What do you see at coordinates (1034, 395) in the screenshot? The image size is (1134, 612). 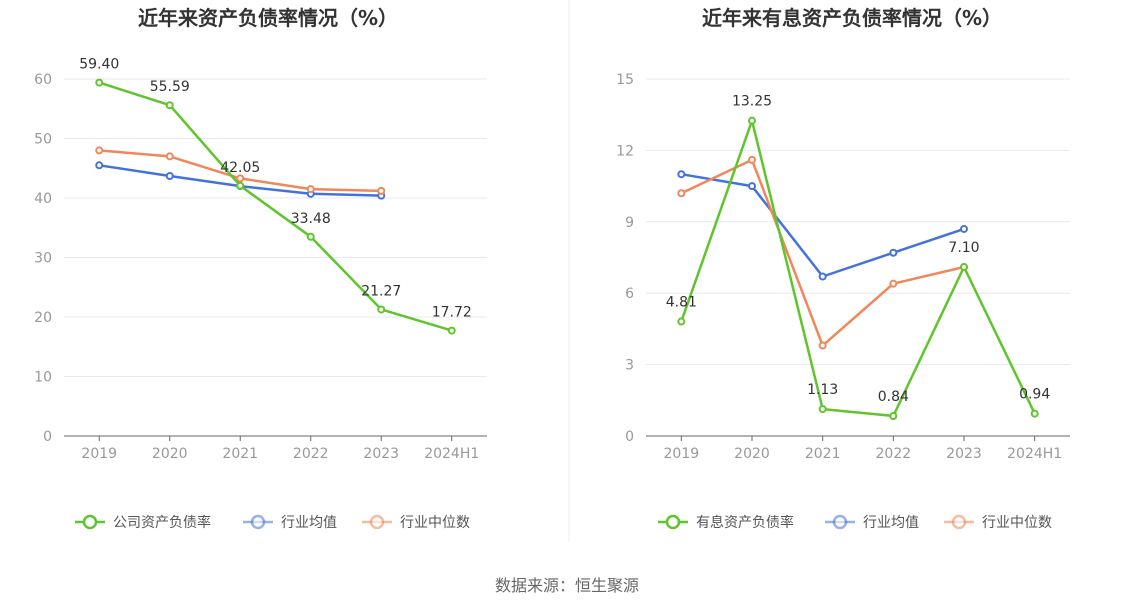 I see `data-label: 0.94` at bounding box center [1034, 395].